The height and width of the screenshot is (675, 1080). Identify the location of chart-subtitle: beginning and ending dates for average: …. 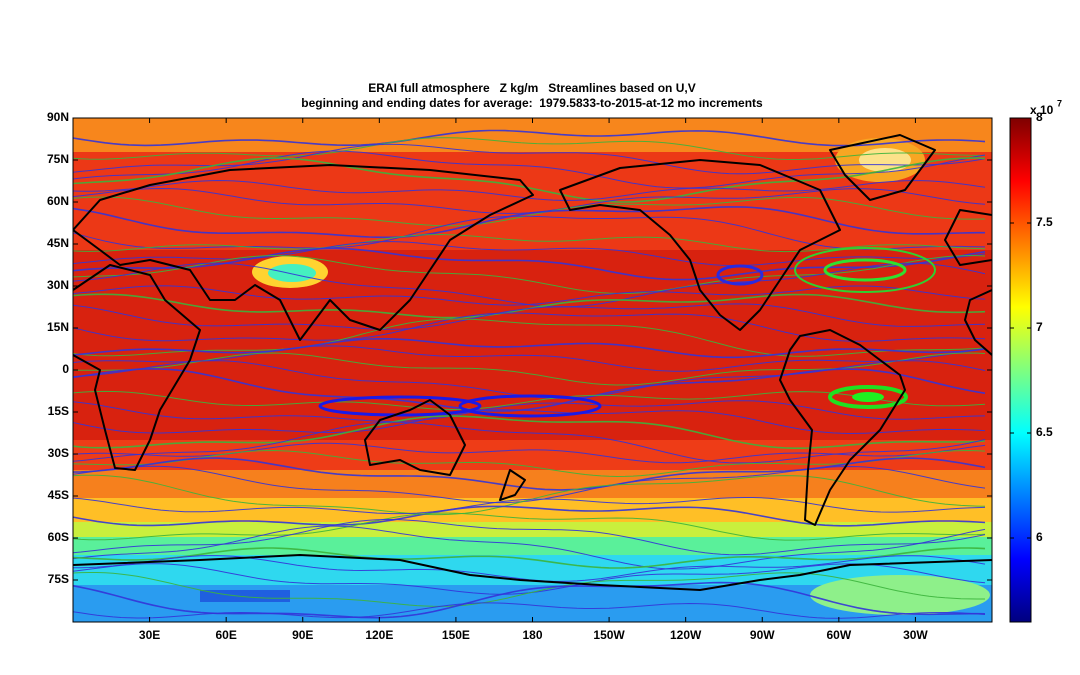
(532, 103).